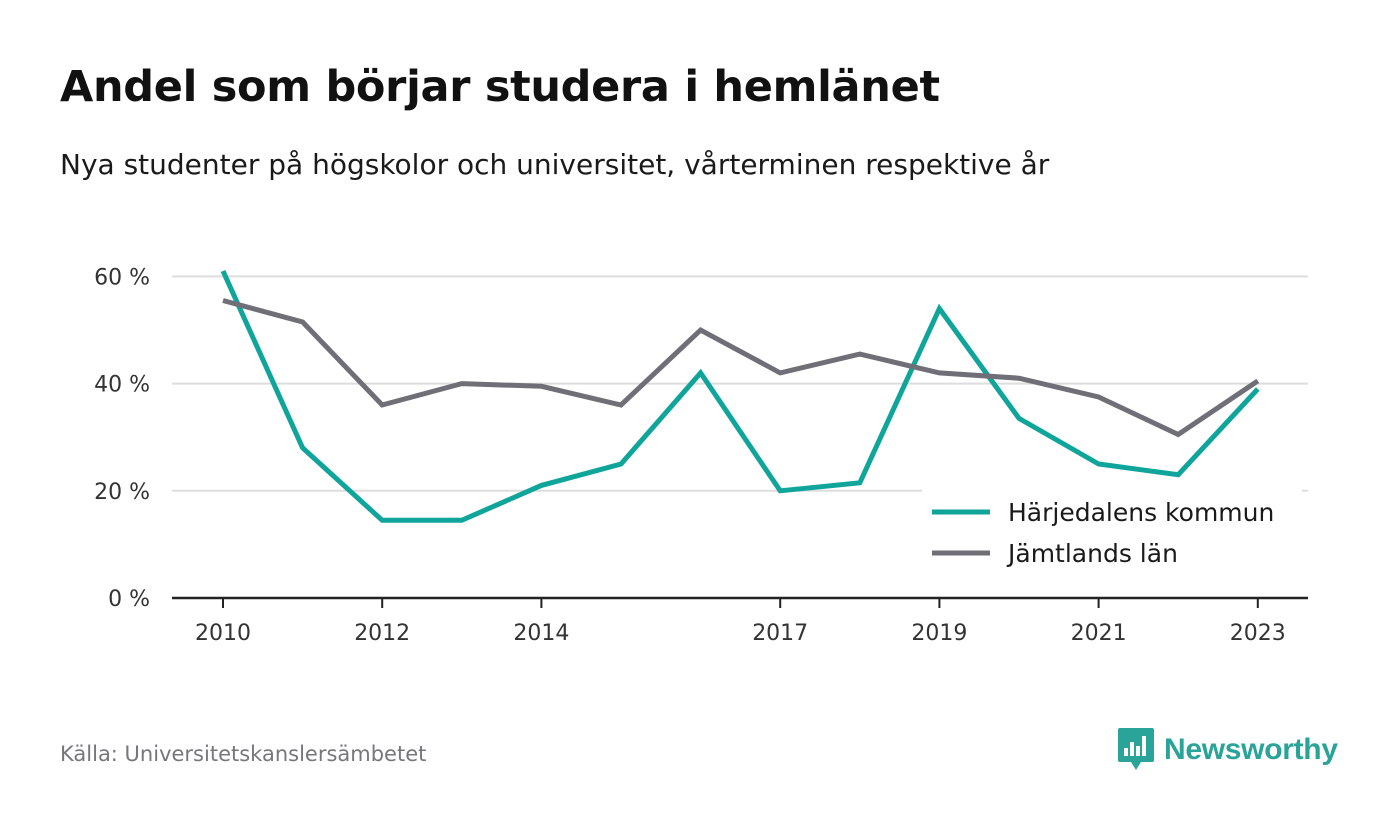 This screenshot has height=831, width=1400. I want to click on y-tick-label: 0 %, so click(129, 599).